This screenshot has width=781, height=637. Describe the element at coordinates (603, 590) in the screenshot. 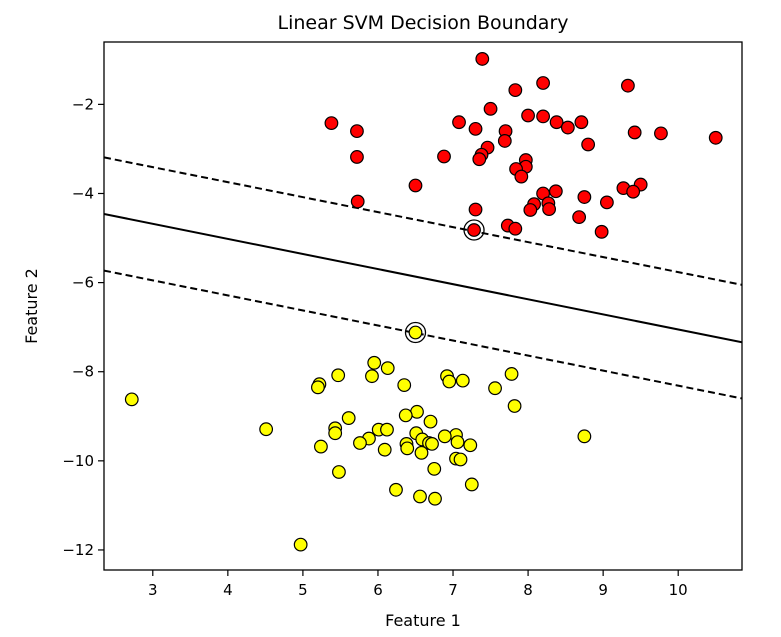

I see `x-tick-label: 9` at that location.